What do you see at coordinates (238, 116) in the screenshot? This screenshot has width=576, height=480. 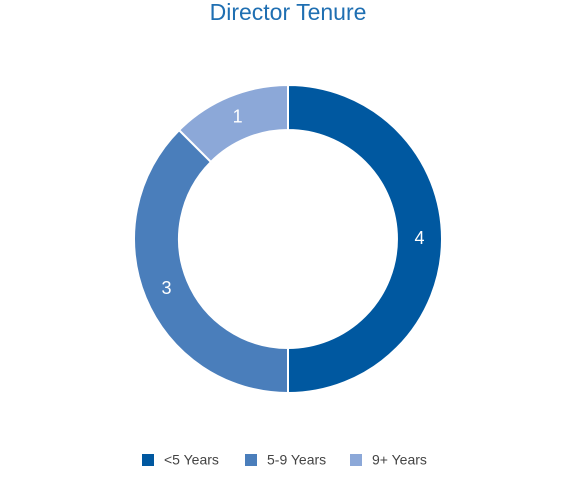 I see `data-label: 1` at bounding box center [238, 116].